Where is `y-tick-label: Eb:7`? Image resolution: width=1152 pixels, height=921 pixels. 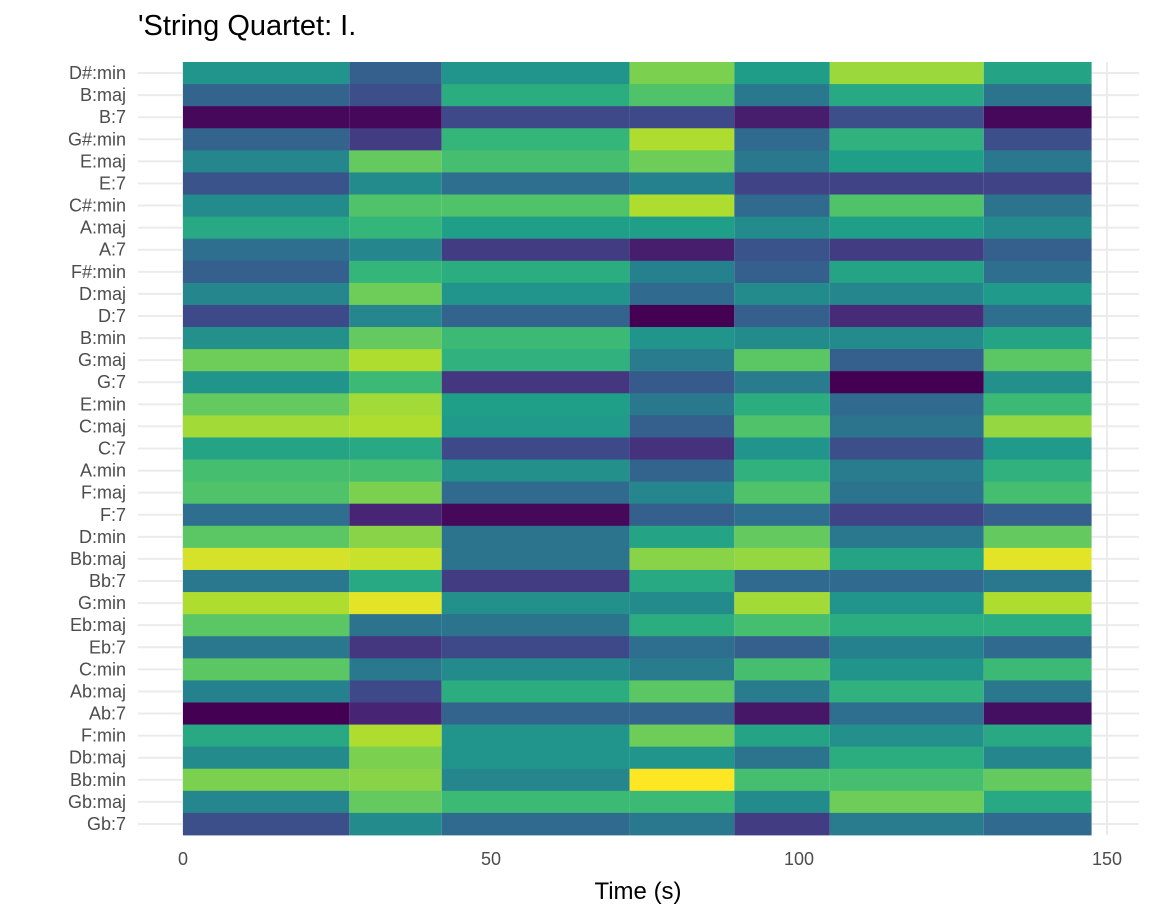
y-tick-label: Eb:7 is located at coordinates (107, 647).